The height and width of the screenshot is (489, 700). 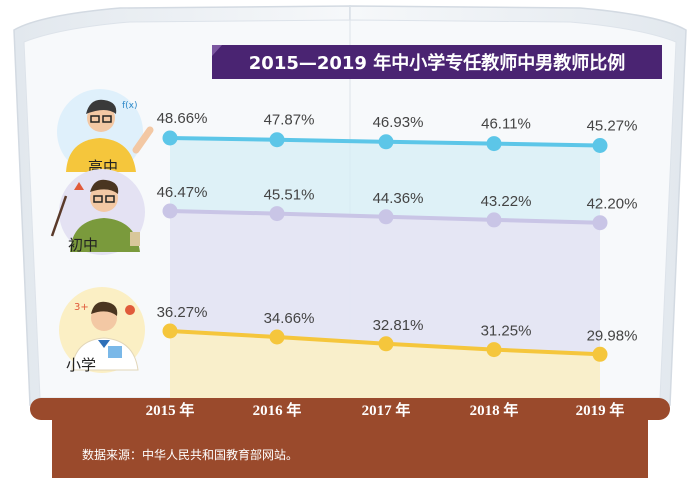 I want to click on level-label-middle: 初中, so click(x=83, y=245).